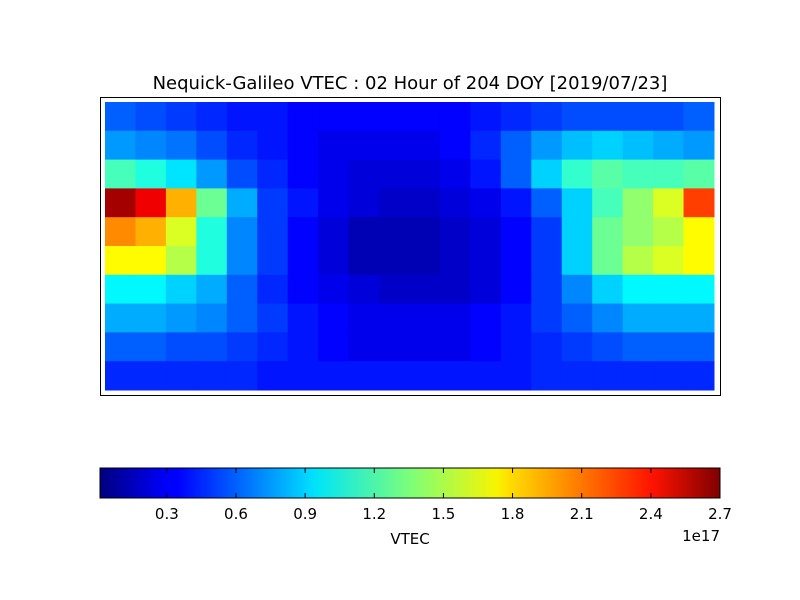 This screenshot has width=800, height=600. What do you see at coordinates (651, 514) in the screenshot?
I see `colorbar-tick-label: 2.4` at bounding box center [651, 514].